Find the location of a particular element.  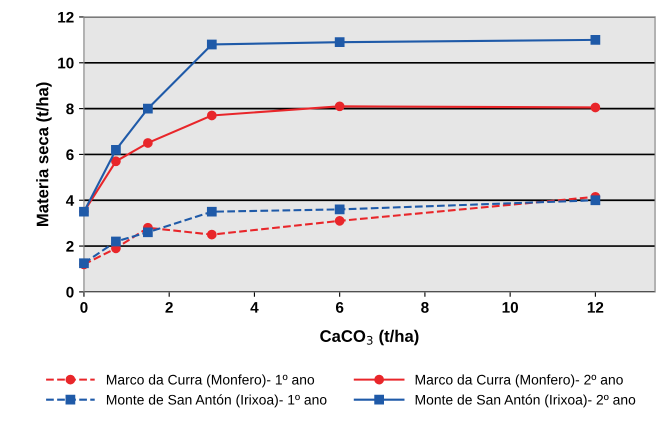

y-tick-label: 0 is located at coordinates (70, 292).